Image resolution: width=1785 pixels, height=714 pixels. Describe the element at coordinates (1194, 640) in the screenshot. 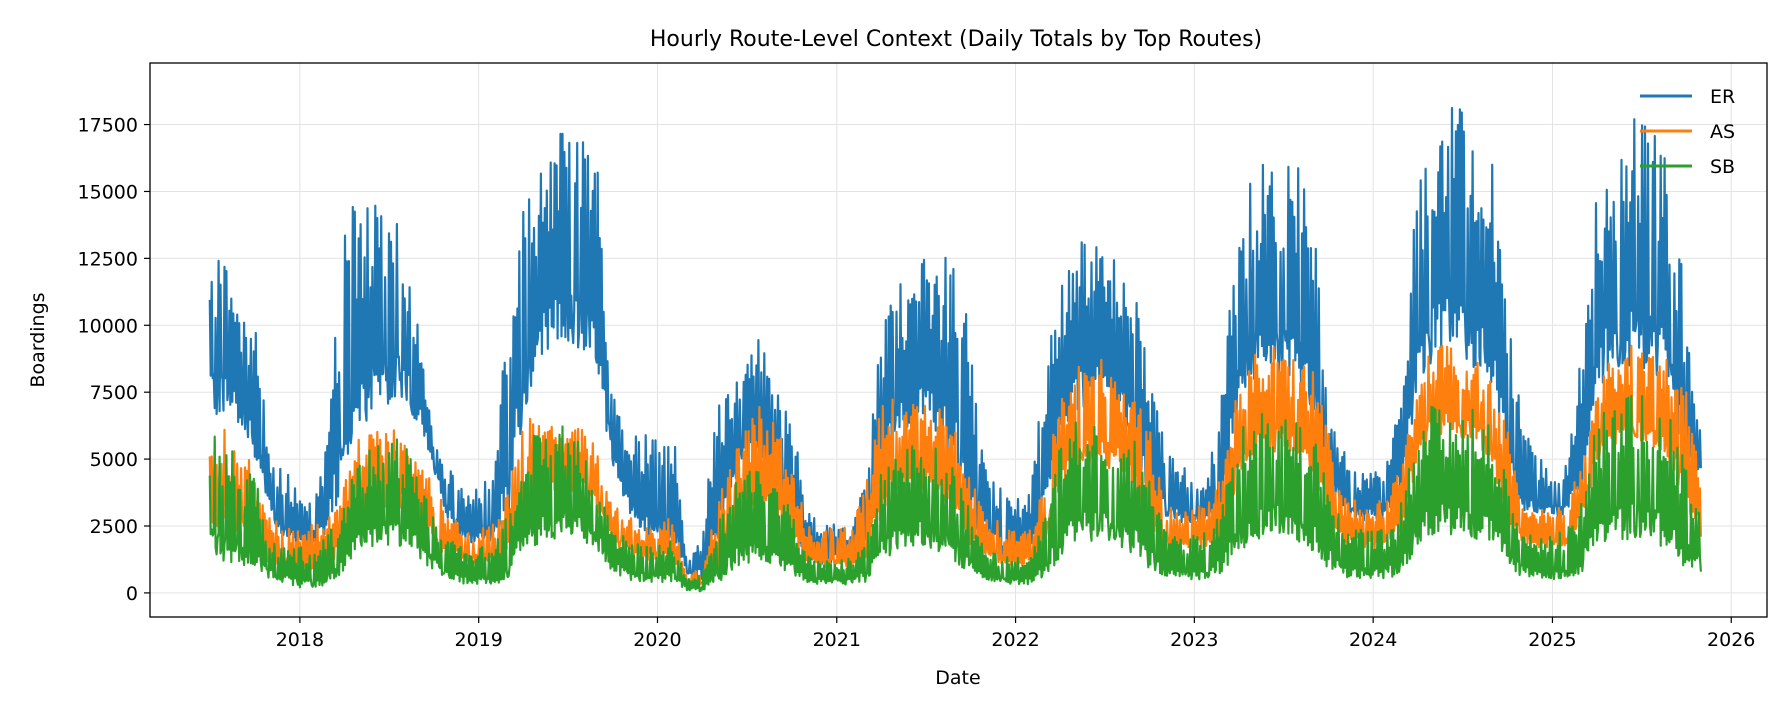

I see `x-tick-label: 2023` at that location.